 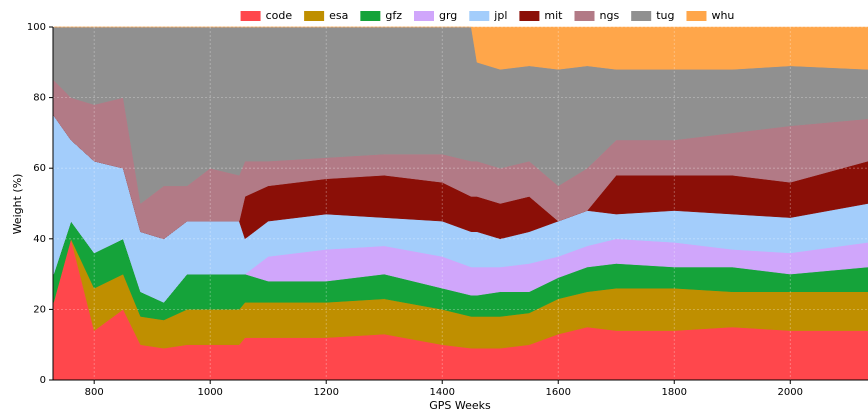 I want to click on x-tick-label: 800, so click(x=94, y=392).